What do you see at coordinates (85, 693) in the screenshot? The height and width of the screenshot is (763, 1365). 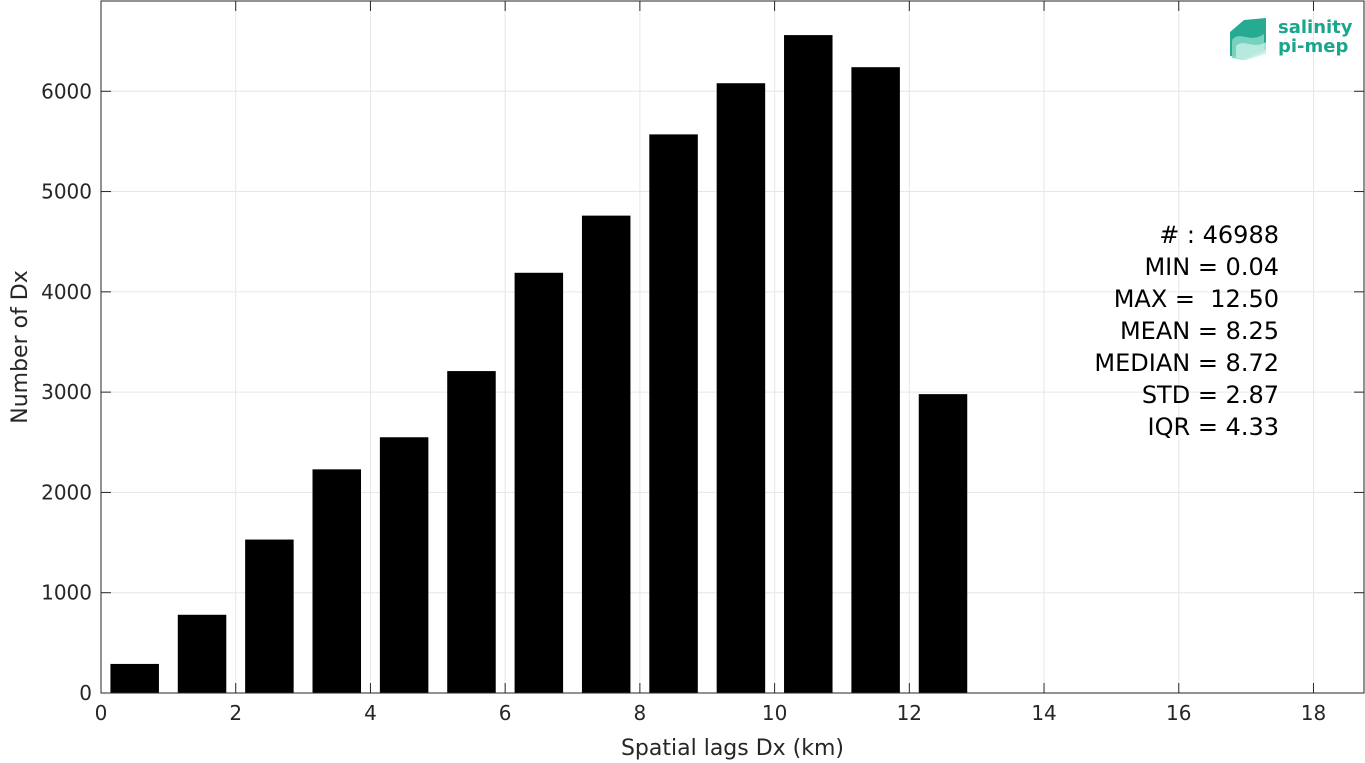 I see `y-tick-label: 0` at bounding box center [85, 693].